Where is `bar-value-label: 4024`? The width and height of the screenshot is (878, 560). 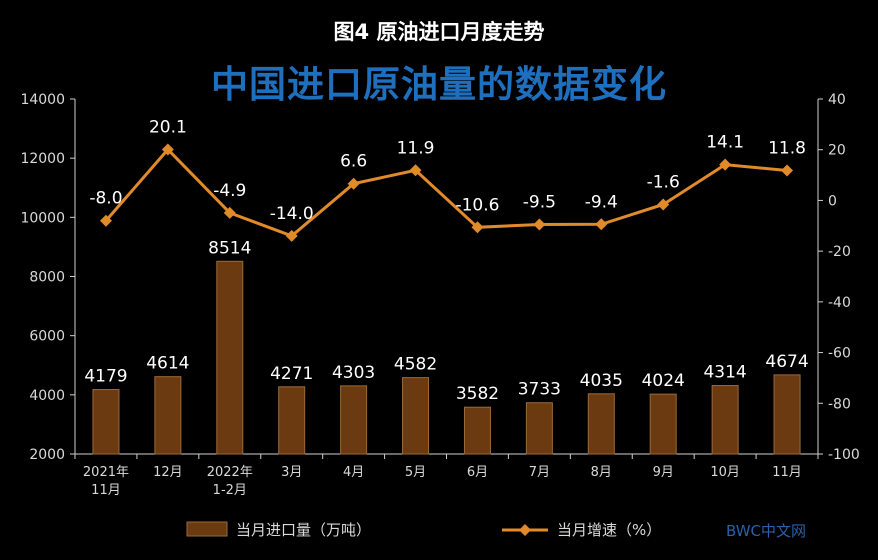
bar-value-label: 4024 is located at coordinates (663, 381).